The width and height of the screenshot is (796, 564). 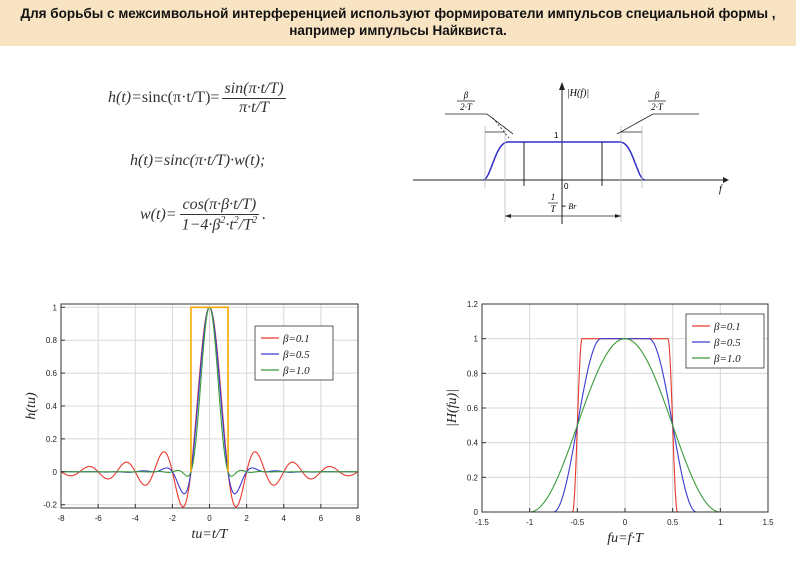 What do you see at coordinates (473, 304) in the screenshot?
I see `right-chart-ytick-label-6: 1.2` at bounding box center [473, 304].